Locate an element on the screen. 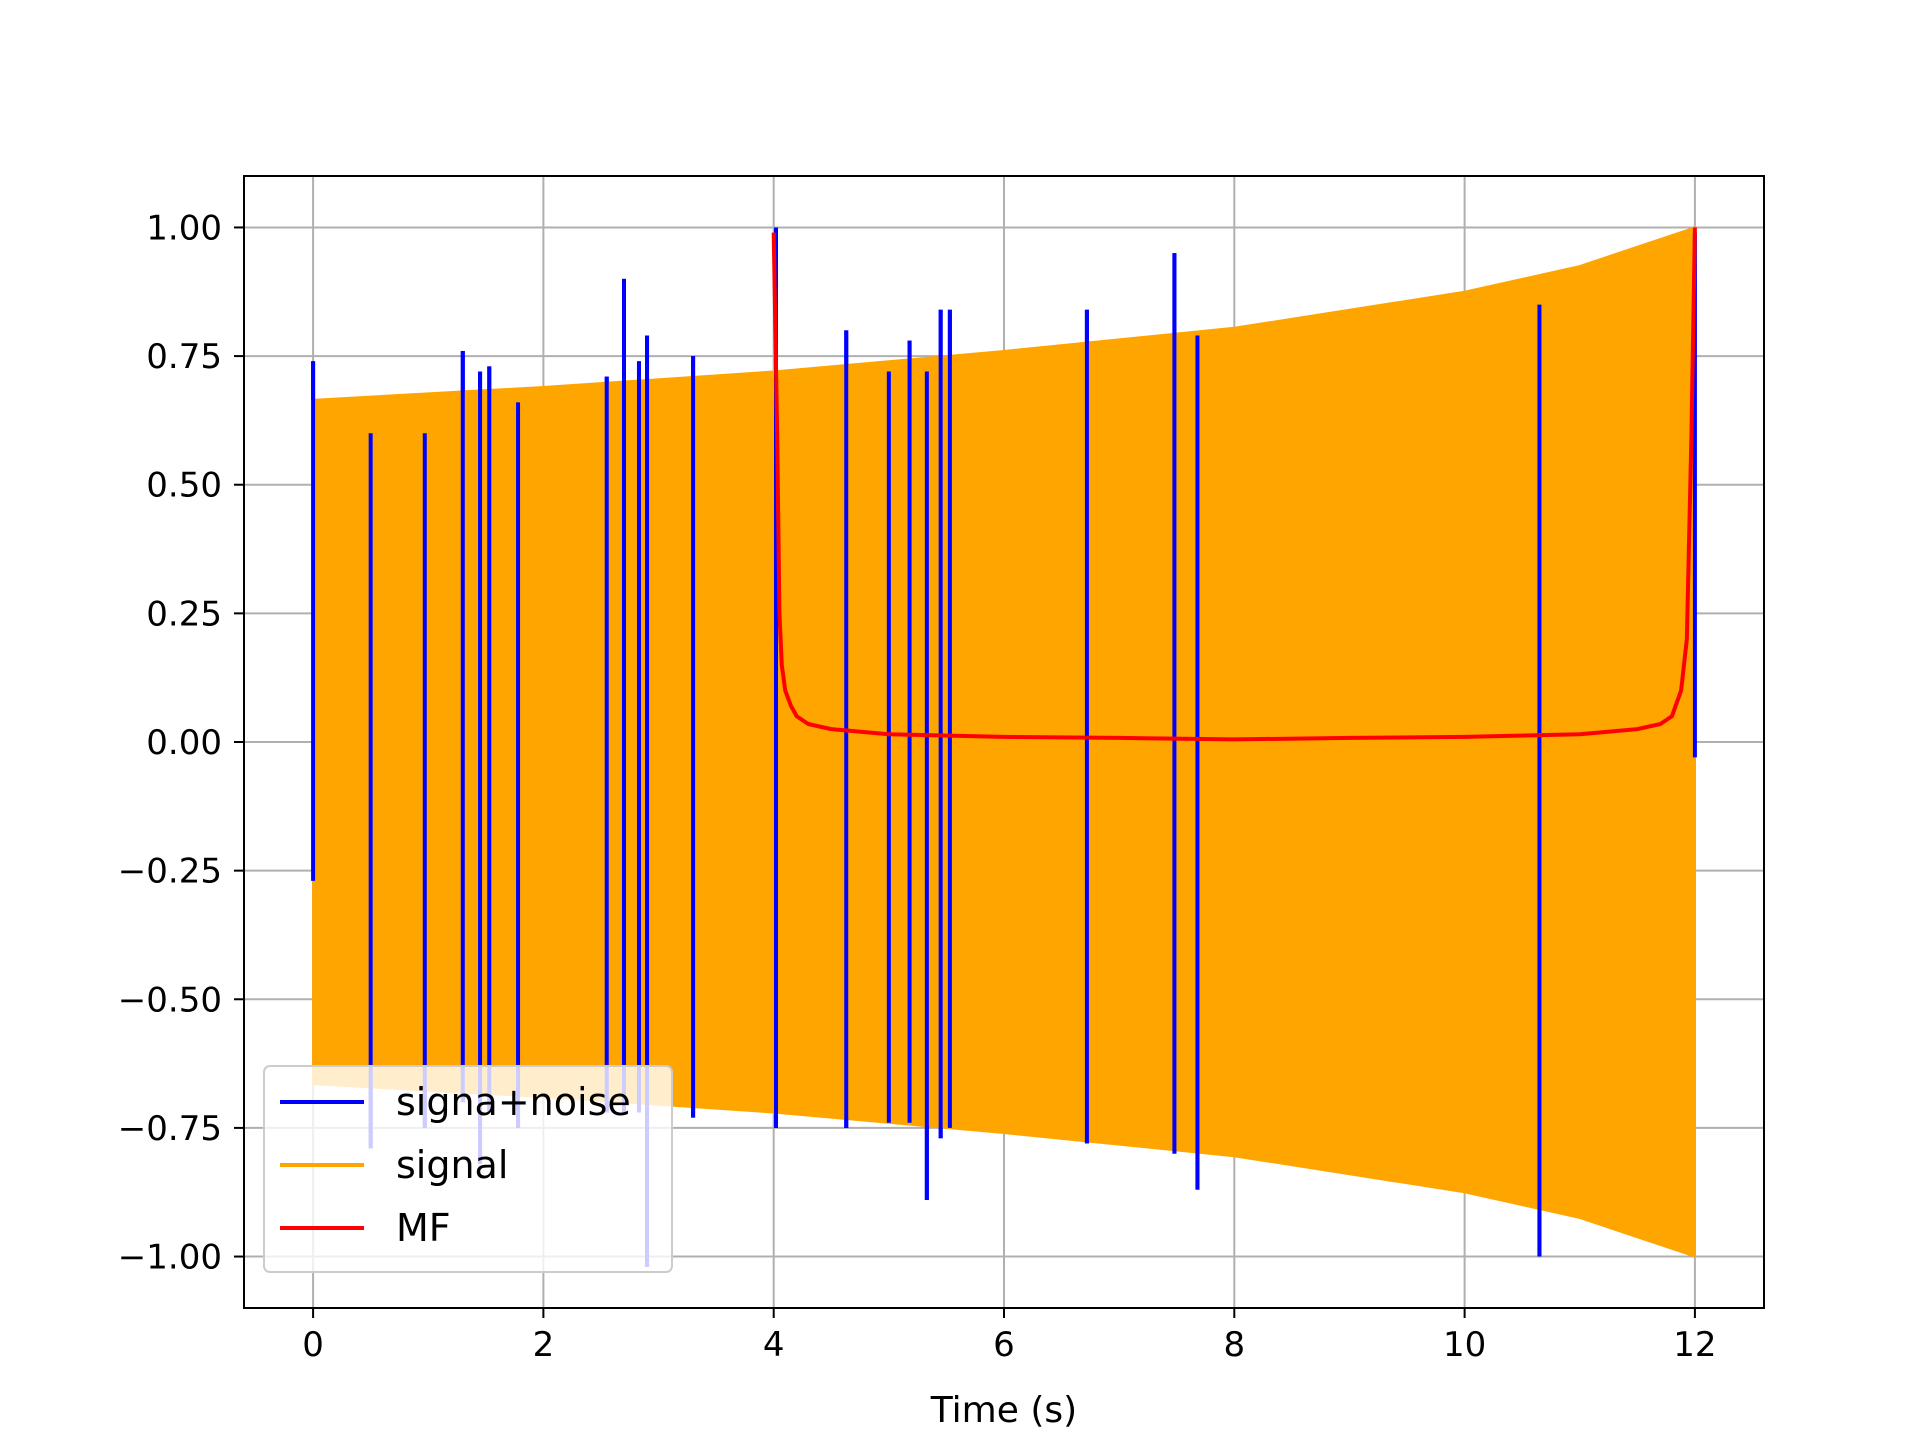 The image size is (1920, 1440). y-tick-label: 1.00 is located at coordinates (184, 228).